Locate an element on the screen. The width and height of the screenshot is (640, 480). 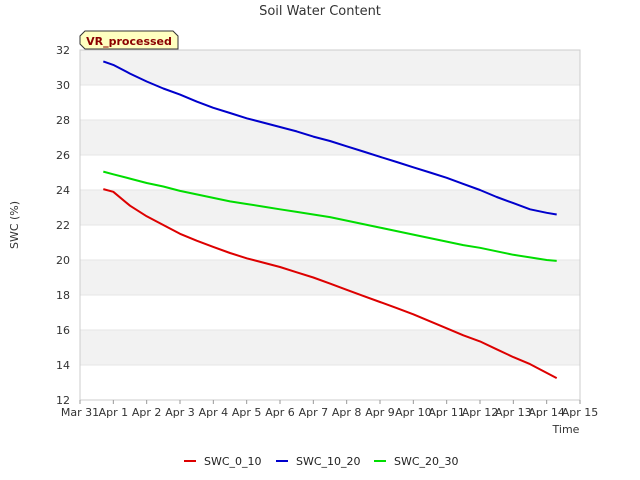
status-badge: VR_processed is located at coordinates (129, 40).